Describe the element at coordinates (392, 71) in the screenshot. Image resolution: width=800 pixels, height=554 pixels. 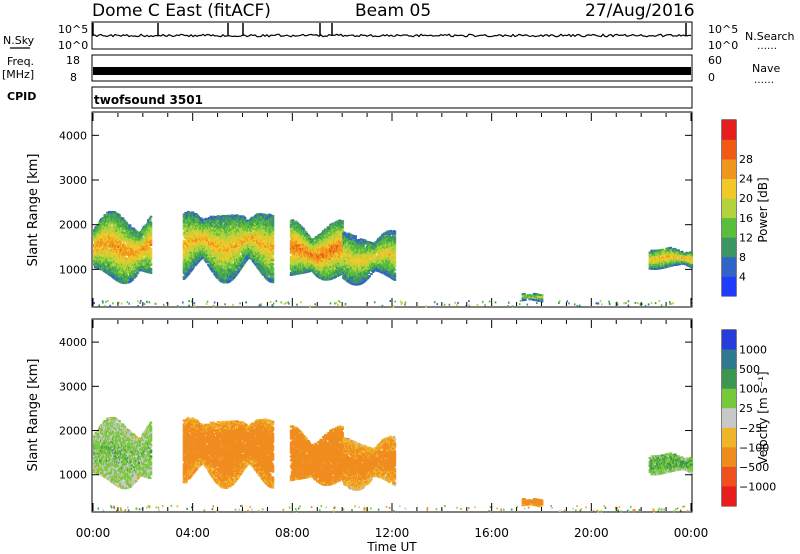
I see `freq-trace` at that location.